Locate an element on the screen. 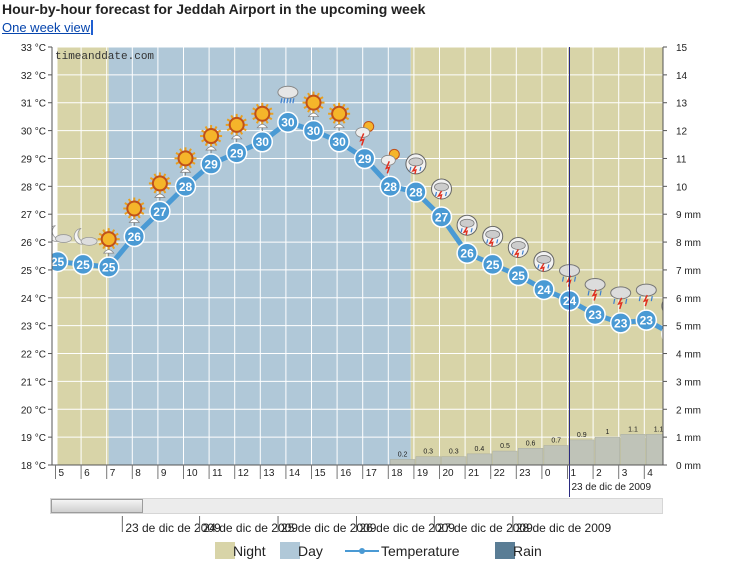 Image resolution: width=745 pixels, height=561 pixels. legend-night-swatch is located at coordinates (225, 550).